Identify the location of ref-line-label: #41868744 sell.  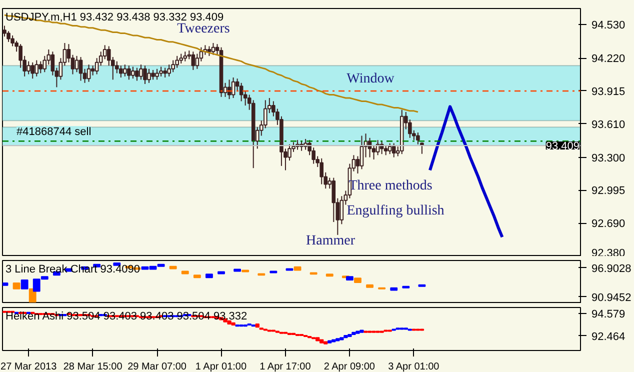
(54, 132).